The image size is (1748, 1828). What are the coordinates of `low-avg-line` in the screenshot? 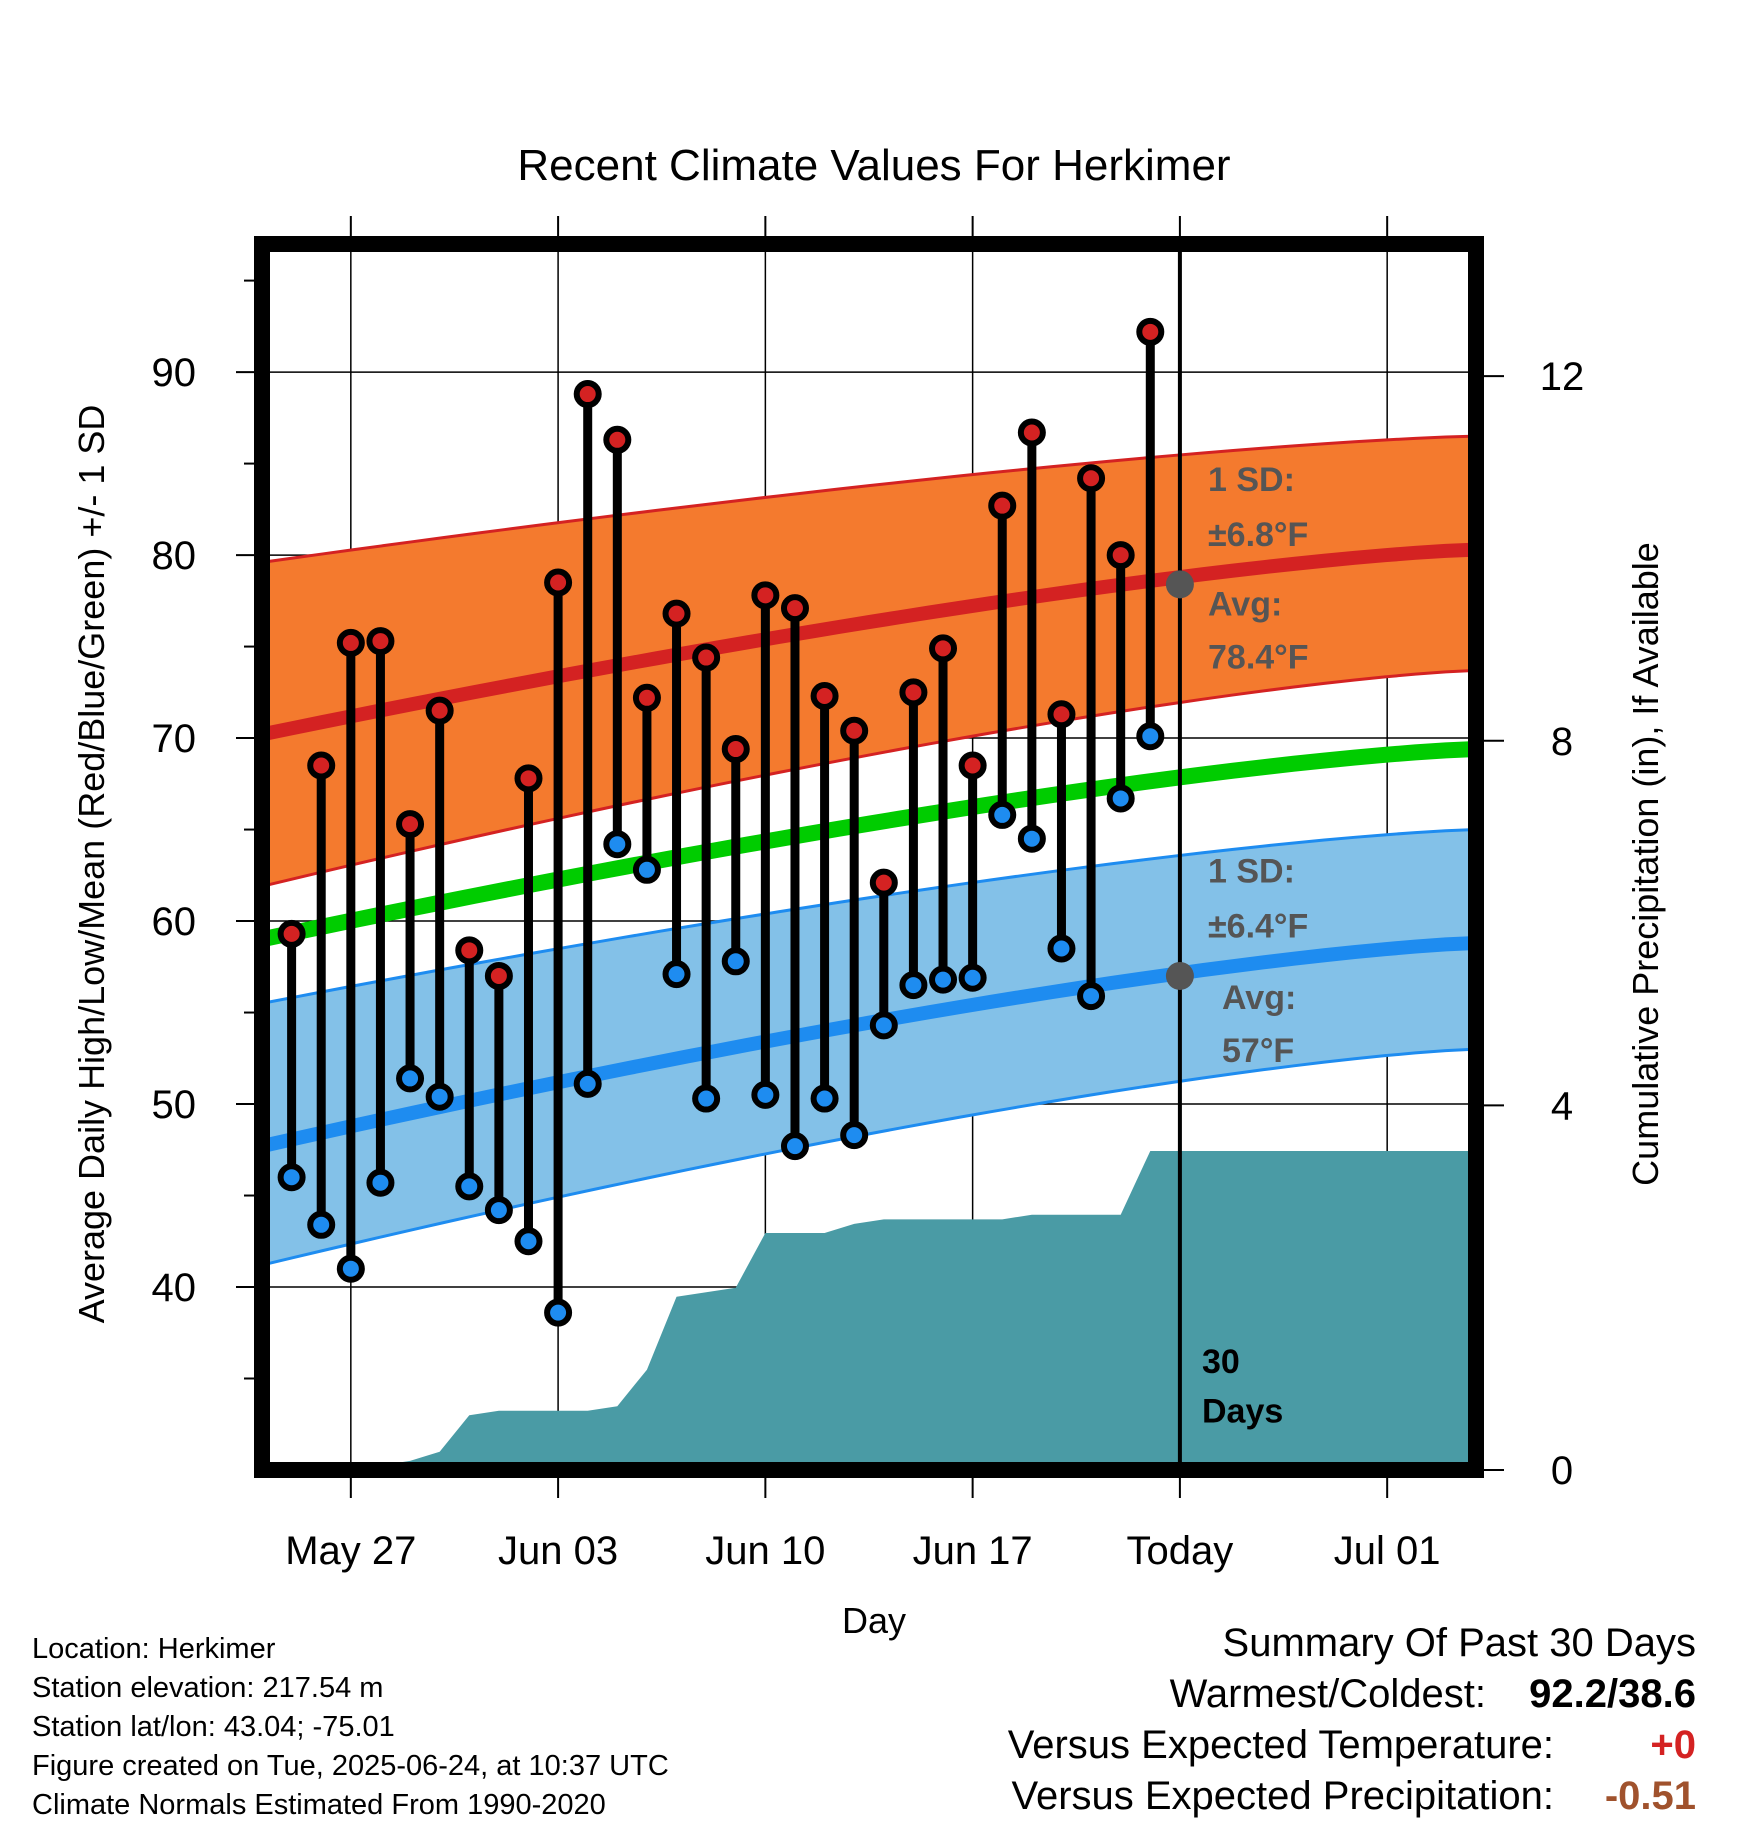 It's located at (868, 1044).